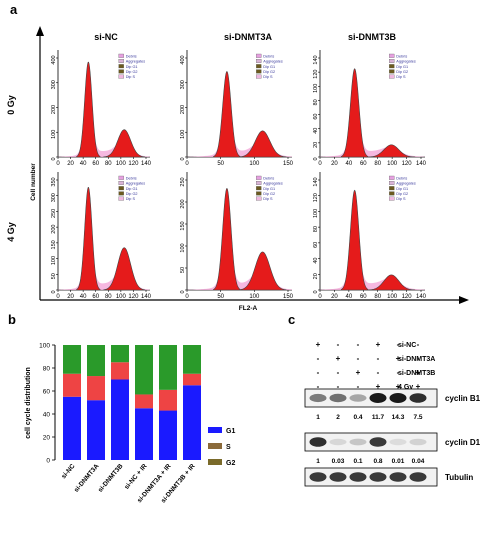 Image resolution: width=481 pixels, height=550 pixels. Describe the element at coordinates (54, 244) in the screenshot. I see `hist-ytick-label: 150` at that location.